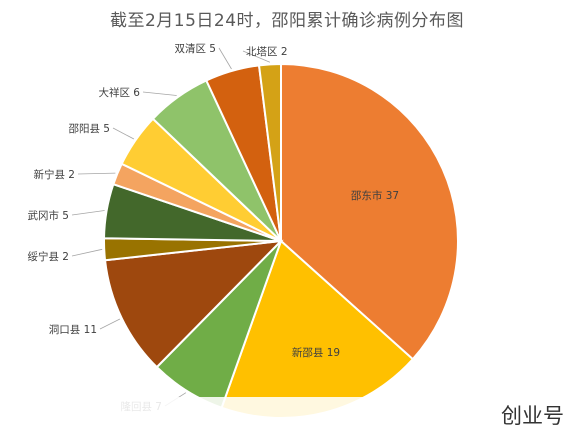  What do you see at coordinates (73, 330) in the screenshot?
I see `slice-label-4: 洞口县 11` at bounding box center [73, 330].